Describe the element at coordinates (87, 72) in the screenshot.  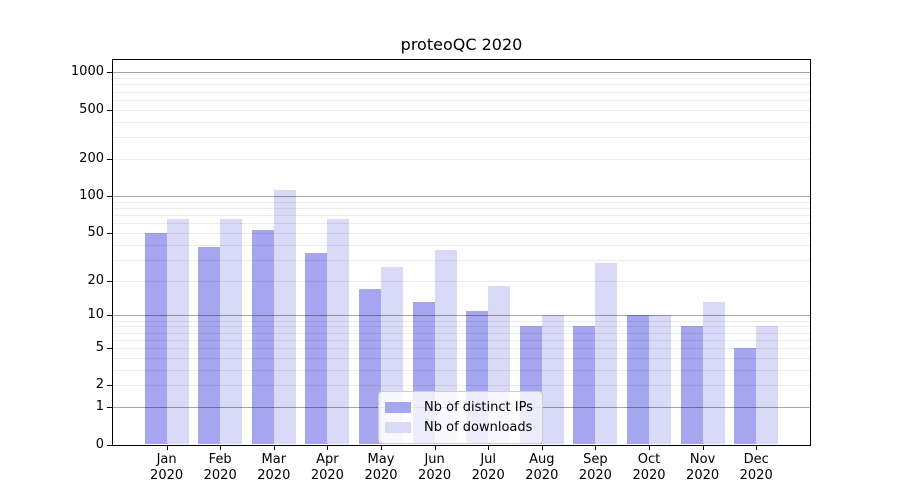
I see `y-tick-label: 1000` at that location.